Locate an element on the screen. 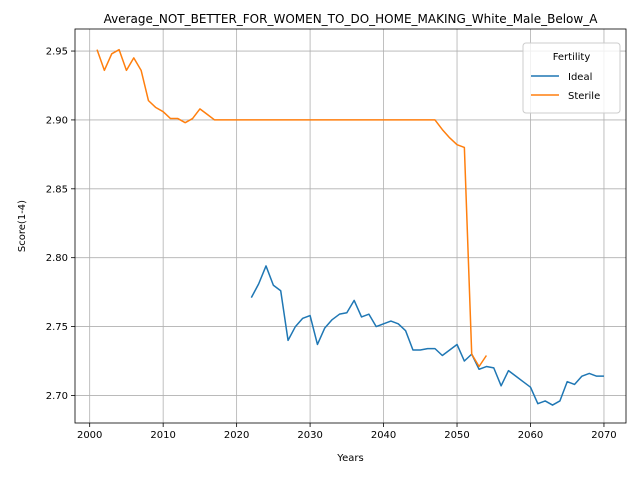  legend-title: Fertility is located at coordinates (572, 57).